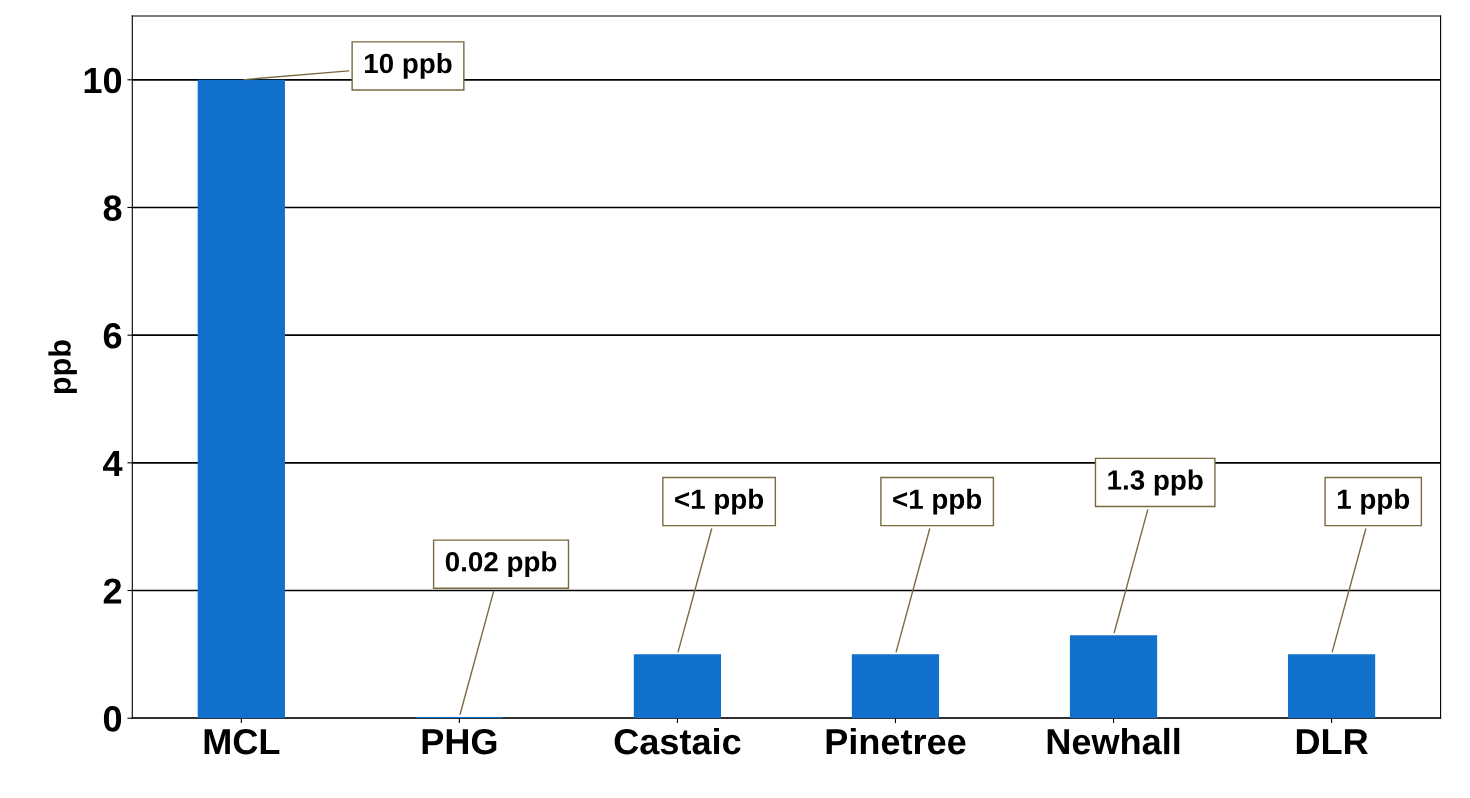 This screenshot has height=798, width=1470. I want to click on y-axis-title: ppb, so click(62, 367).